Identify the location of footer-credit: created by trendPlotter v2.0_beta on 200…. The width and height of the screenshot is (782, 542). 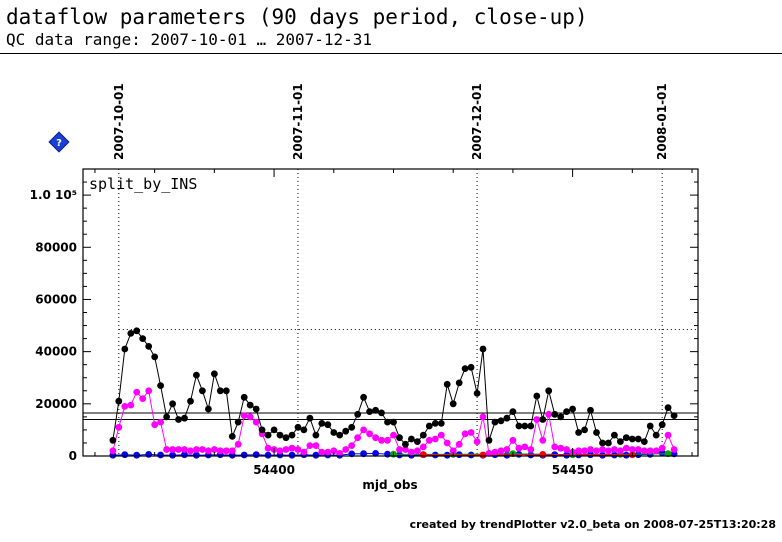
(592, 524).